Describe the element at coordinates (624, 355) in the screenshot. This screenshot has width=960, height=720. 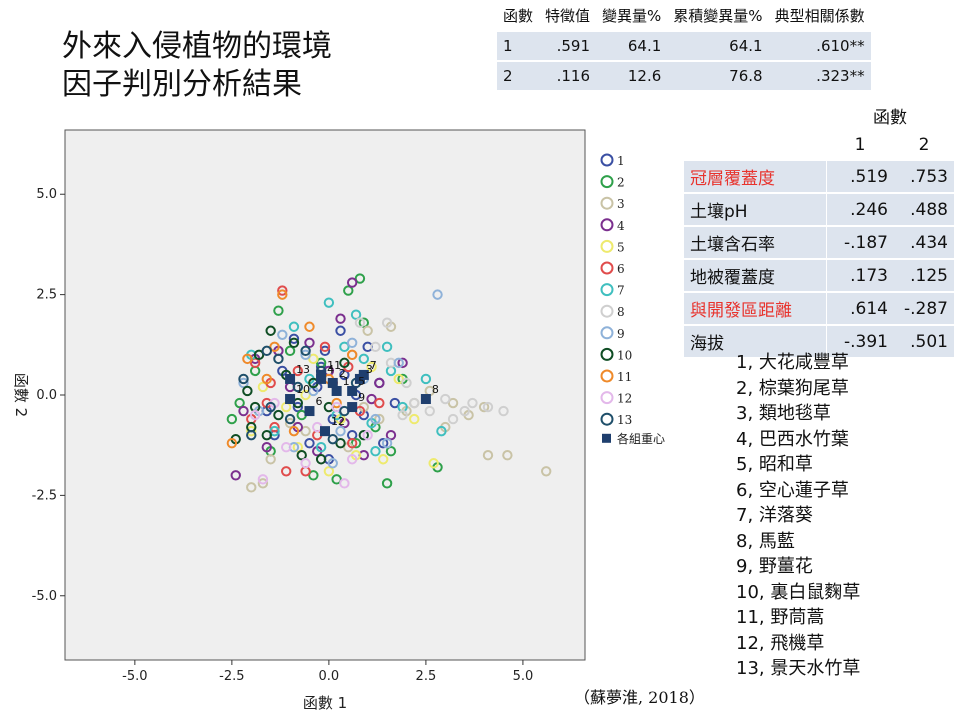
I see `legend-label: 10` at that location.